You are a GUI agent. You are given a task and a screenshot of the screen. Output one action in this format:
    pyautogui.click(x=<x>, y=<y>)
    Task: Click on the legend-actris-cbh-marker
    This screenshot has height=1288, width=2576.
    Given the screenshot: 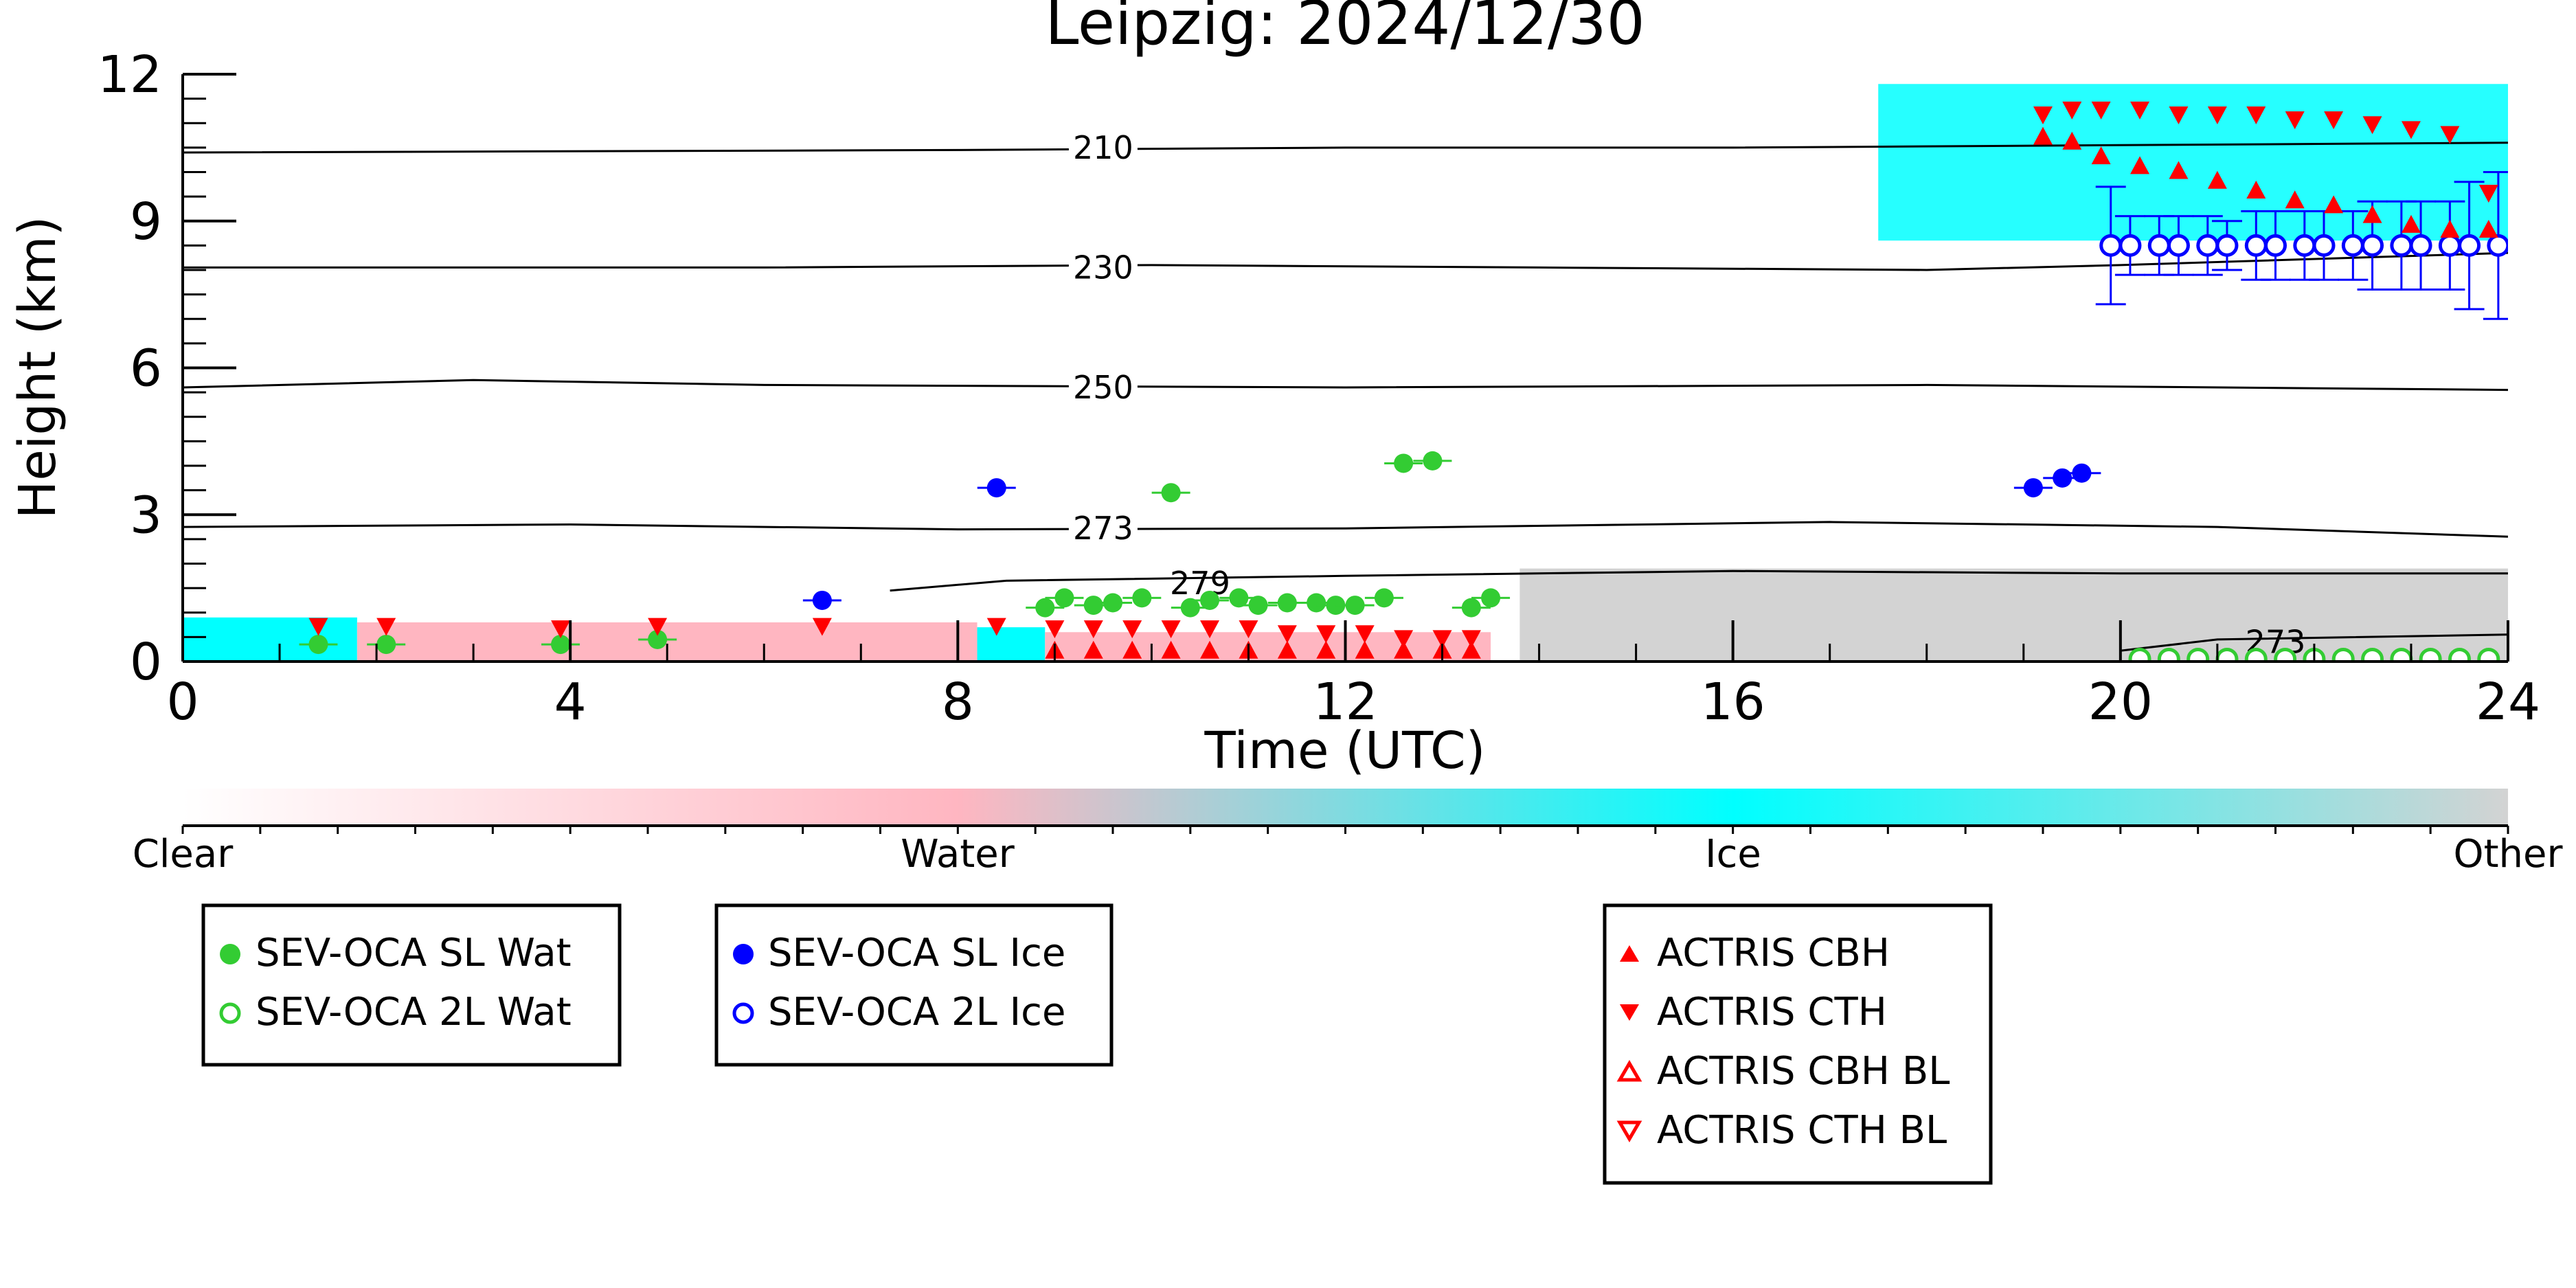 What is the action you would take?
    pyautogui.click(x=1629, y=953)
    